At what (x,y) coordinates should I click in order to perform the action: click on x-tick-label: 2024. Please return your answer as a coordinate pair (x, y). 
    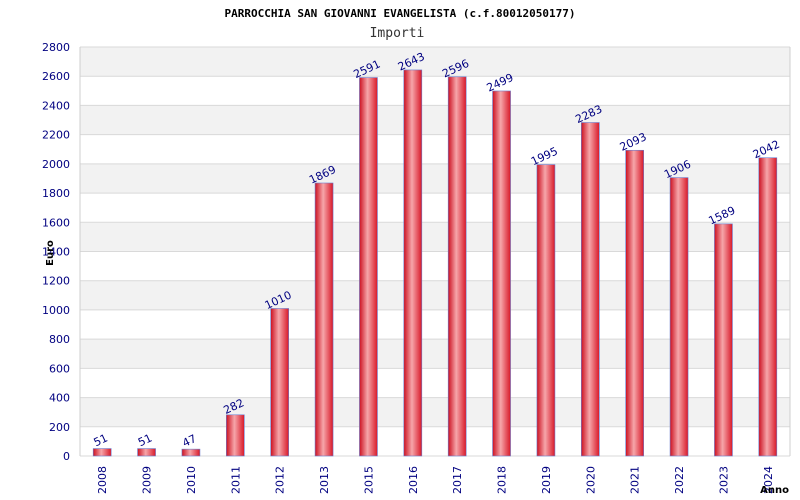
    Looking at the image, I should click on (768, 480).